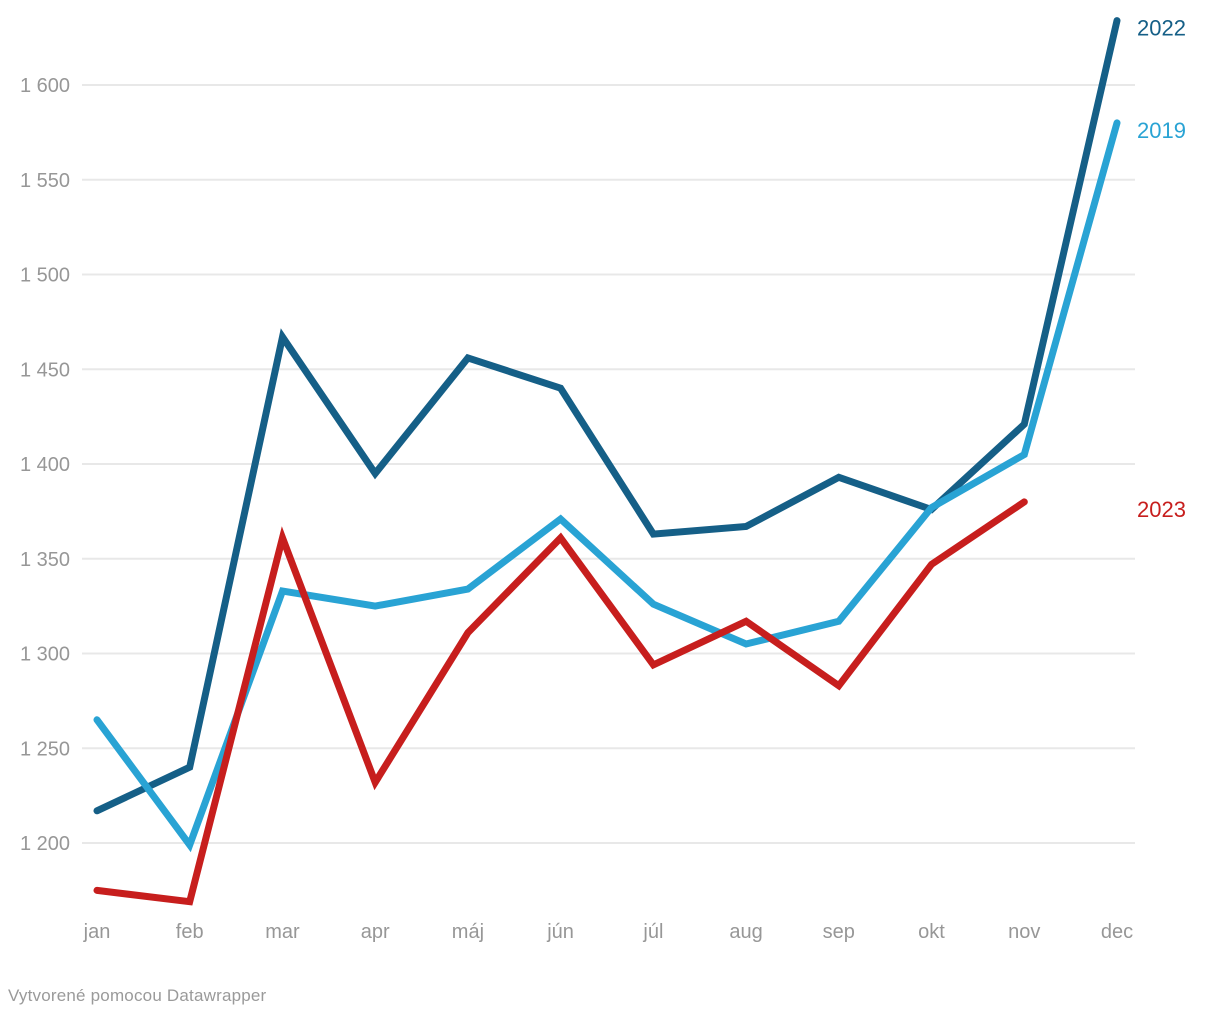  I want to click on x-axis-tick-label: nov, so click(1024, 932).